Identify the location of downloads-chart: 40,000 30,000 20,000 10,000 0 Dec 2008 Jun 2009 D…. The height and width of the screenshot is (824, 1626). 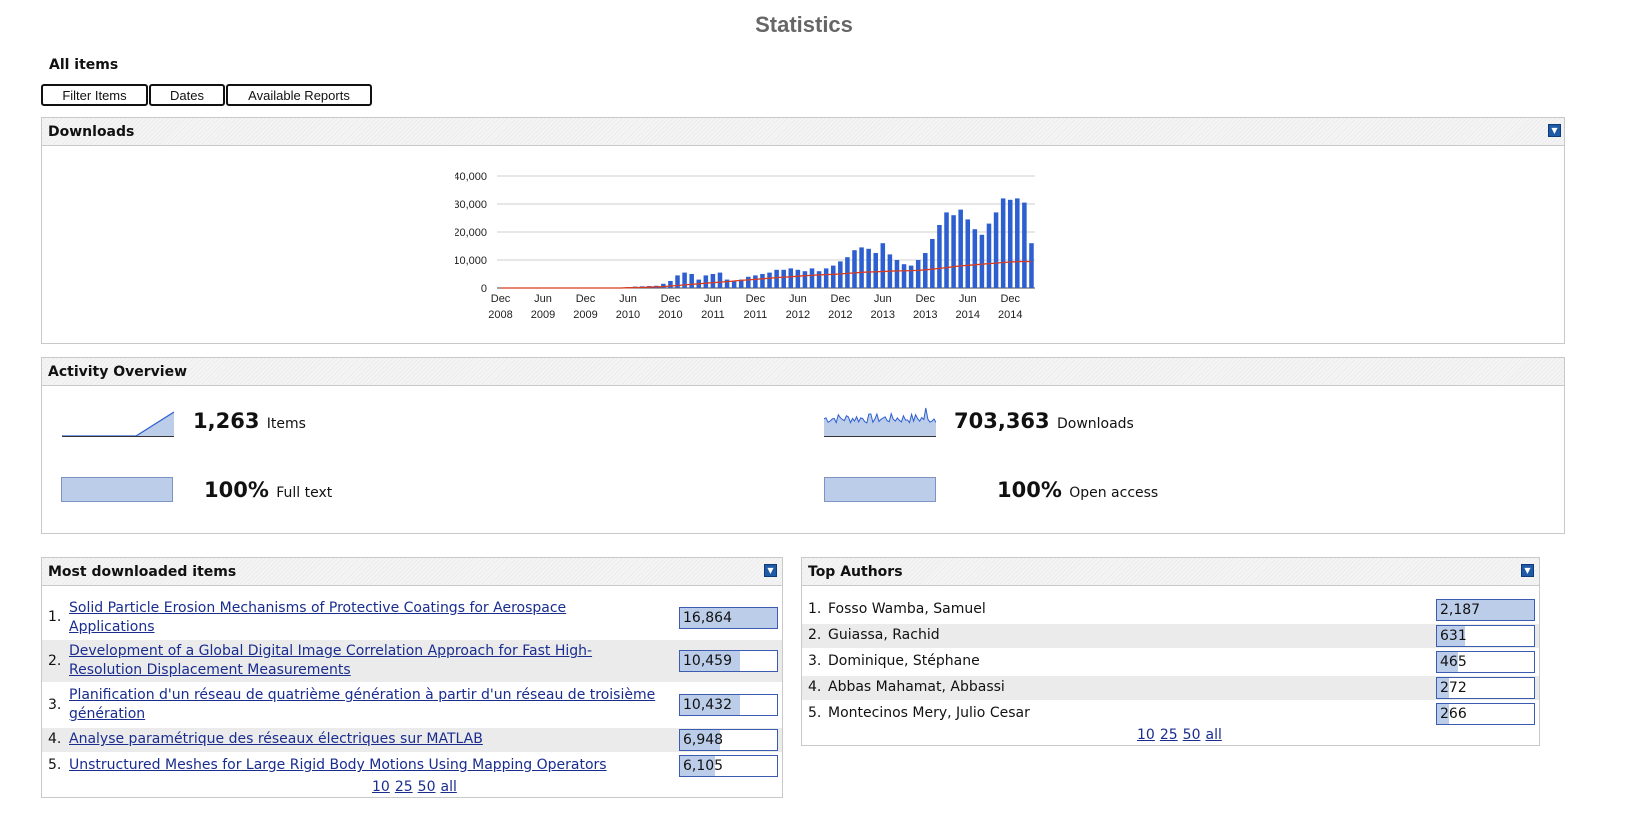
(745, 246).